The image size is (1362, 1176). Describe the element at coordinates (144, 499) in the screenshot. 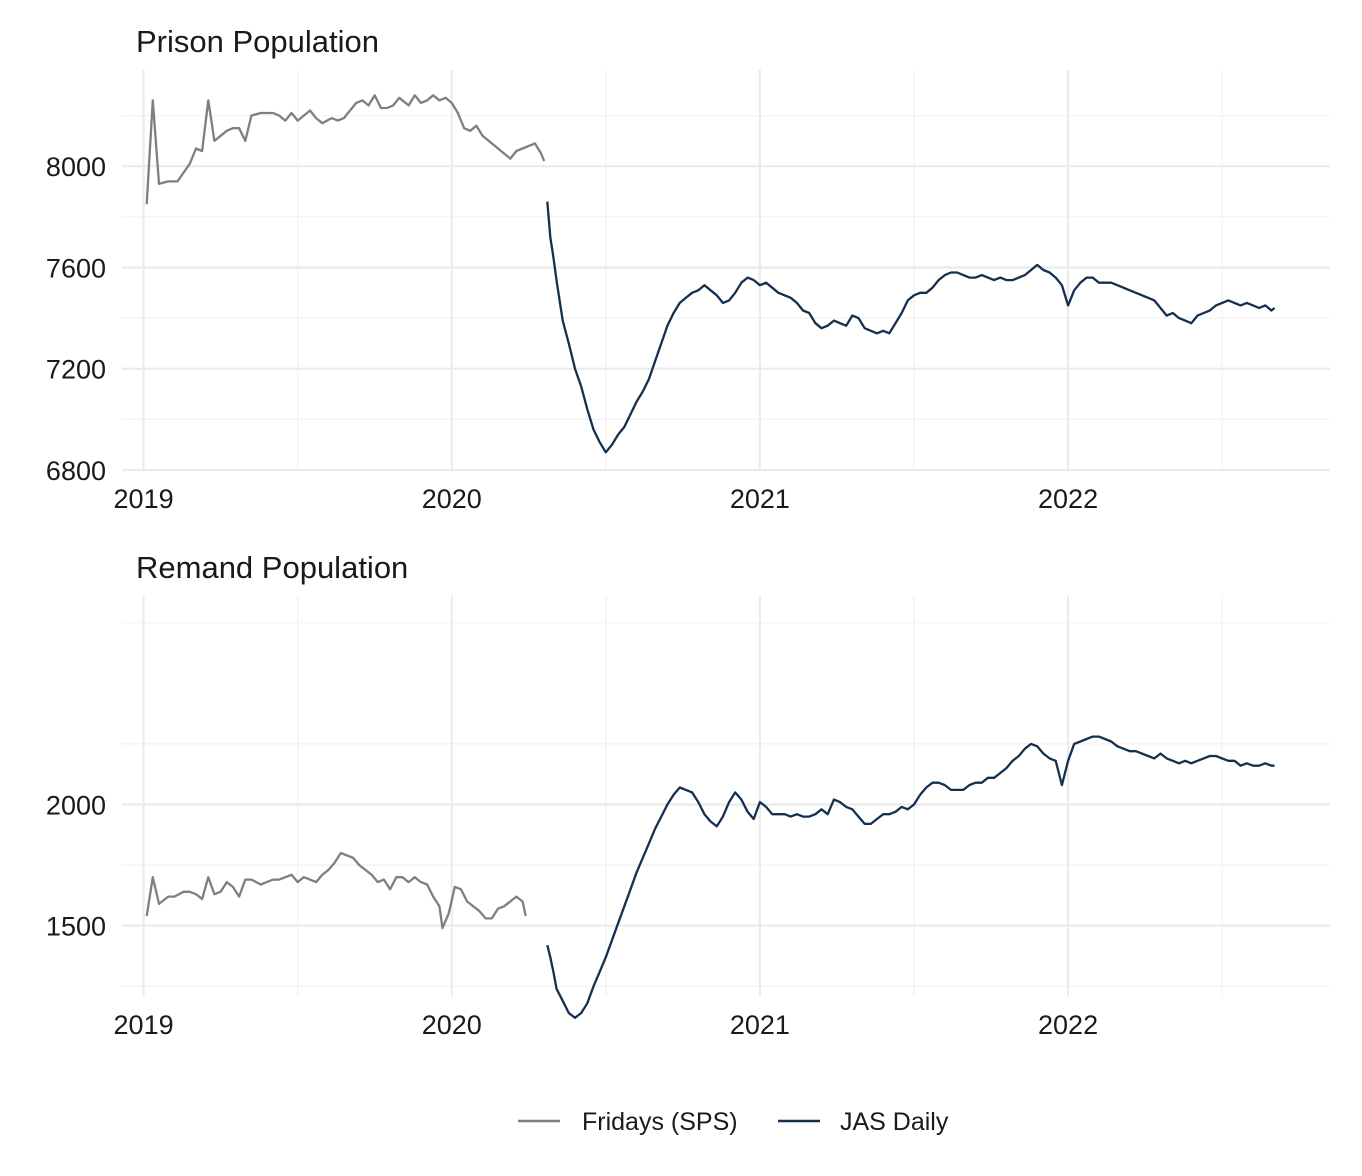

I see `prison-x-tick-label: 2019` at that location.